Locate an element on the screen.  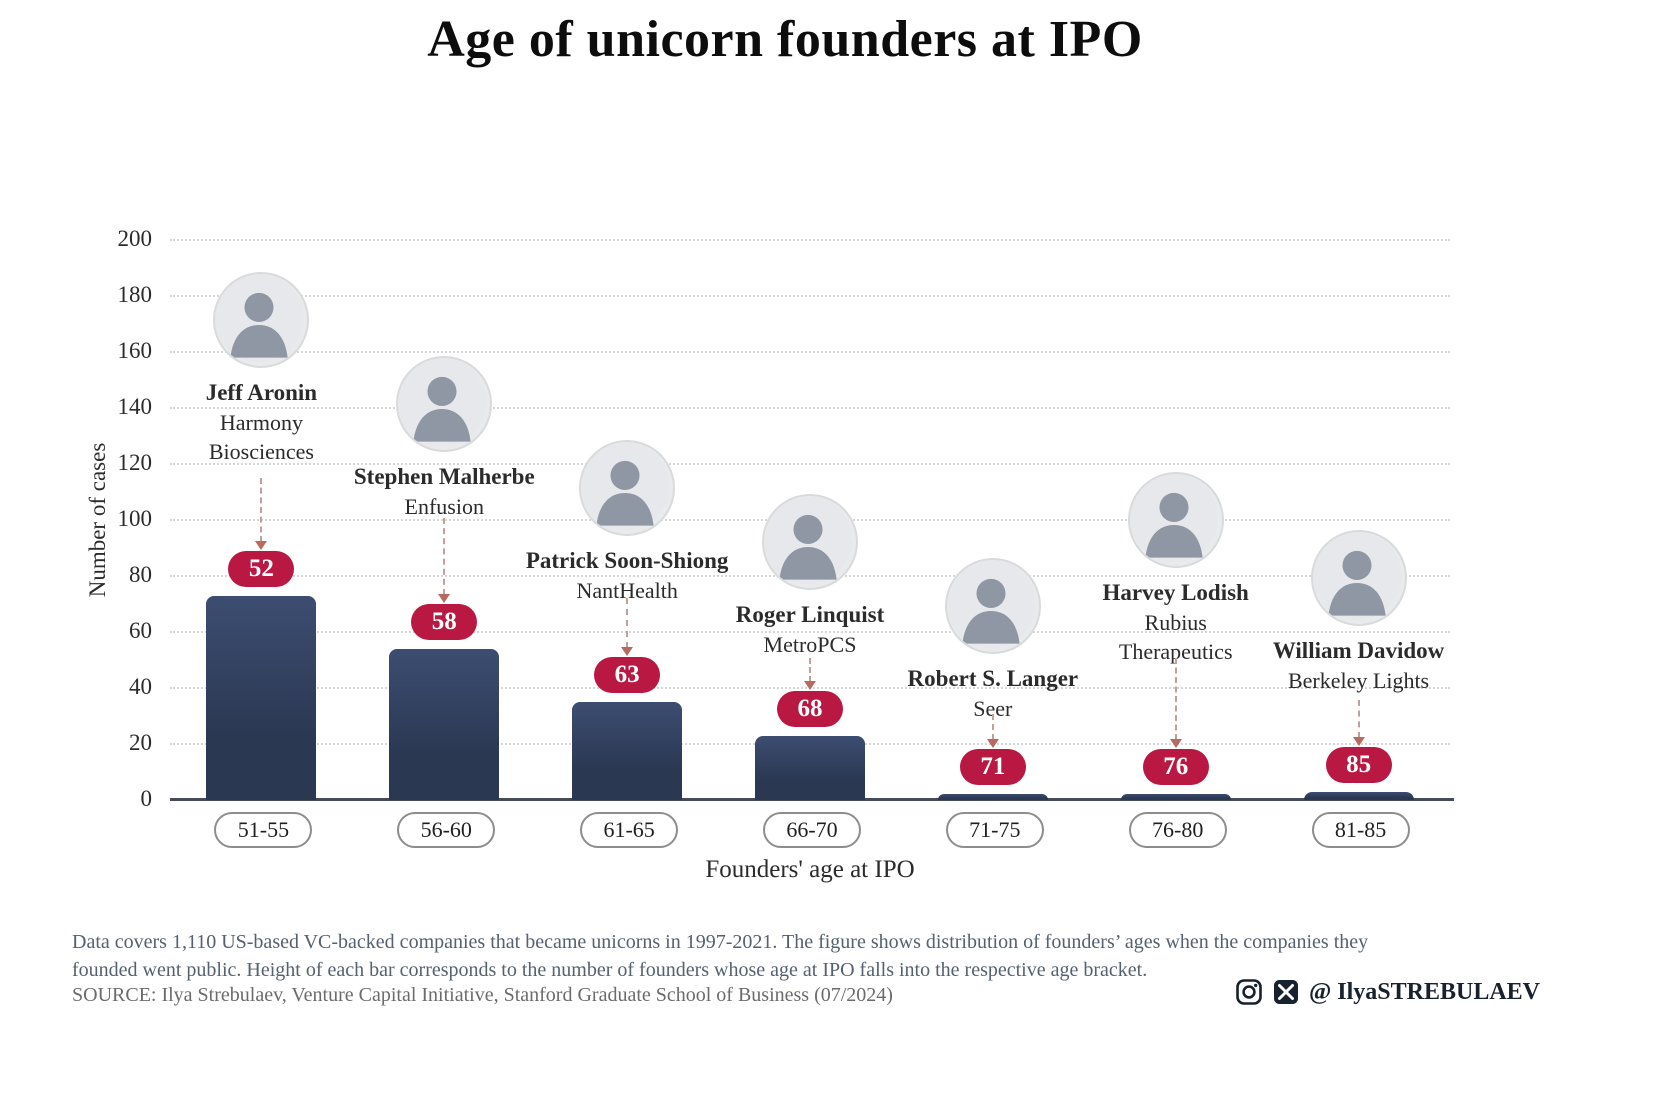
x-tick-pill: 61-65 is located at coordinates (629, 830).